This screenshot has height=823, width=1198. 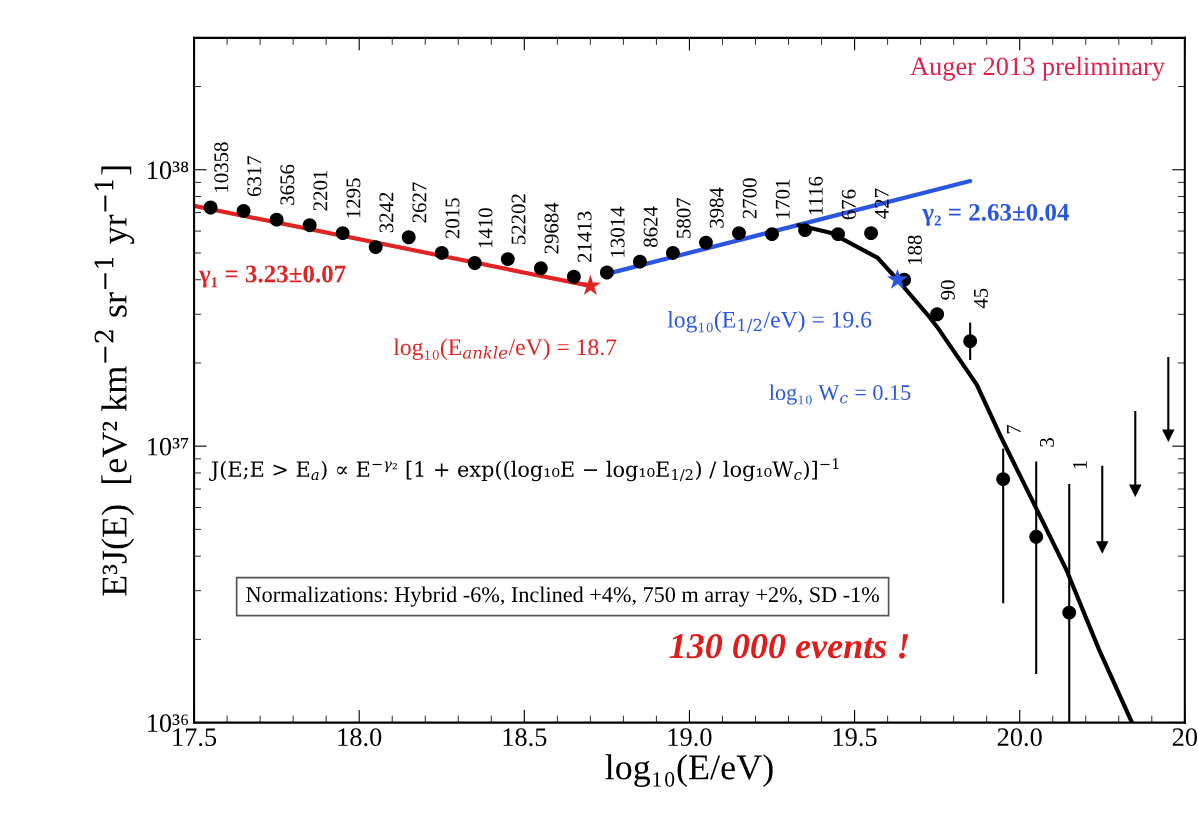 What do you see at coordinates (650, 226) in the screenshot?
I see `annotation: 8624` at bounding box center [650, 226].